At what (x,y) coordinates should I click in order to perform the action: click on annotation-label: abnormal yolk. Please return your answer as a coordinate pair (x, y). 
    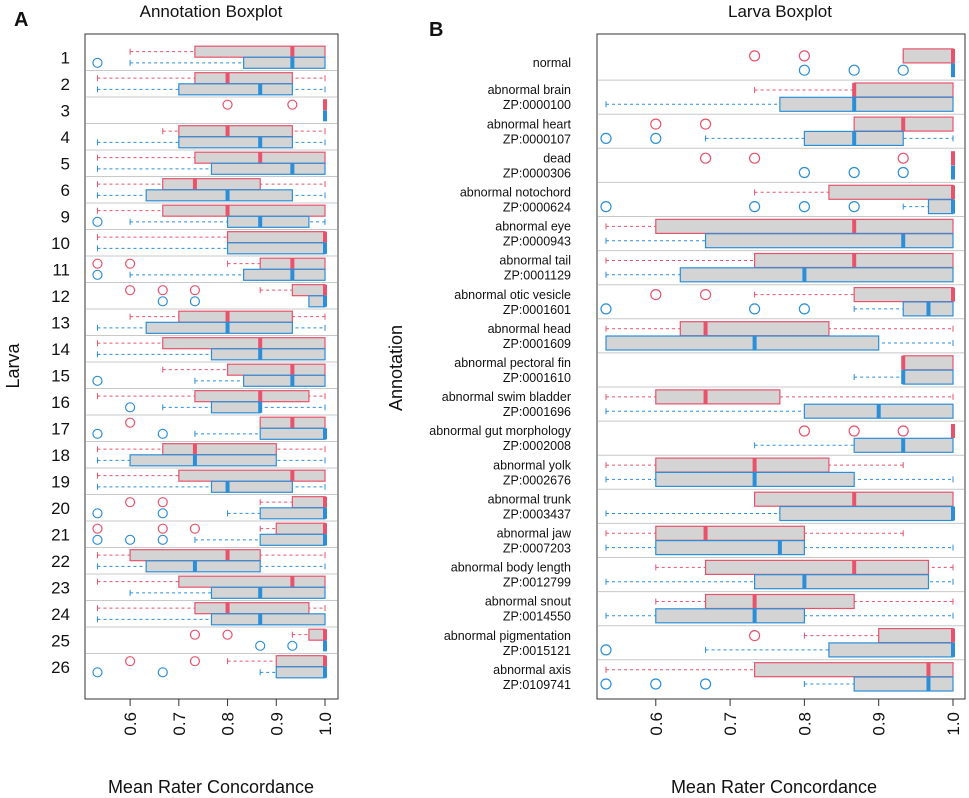
    Looking at the image, I should click on (532, 465).